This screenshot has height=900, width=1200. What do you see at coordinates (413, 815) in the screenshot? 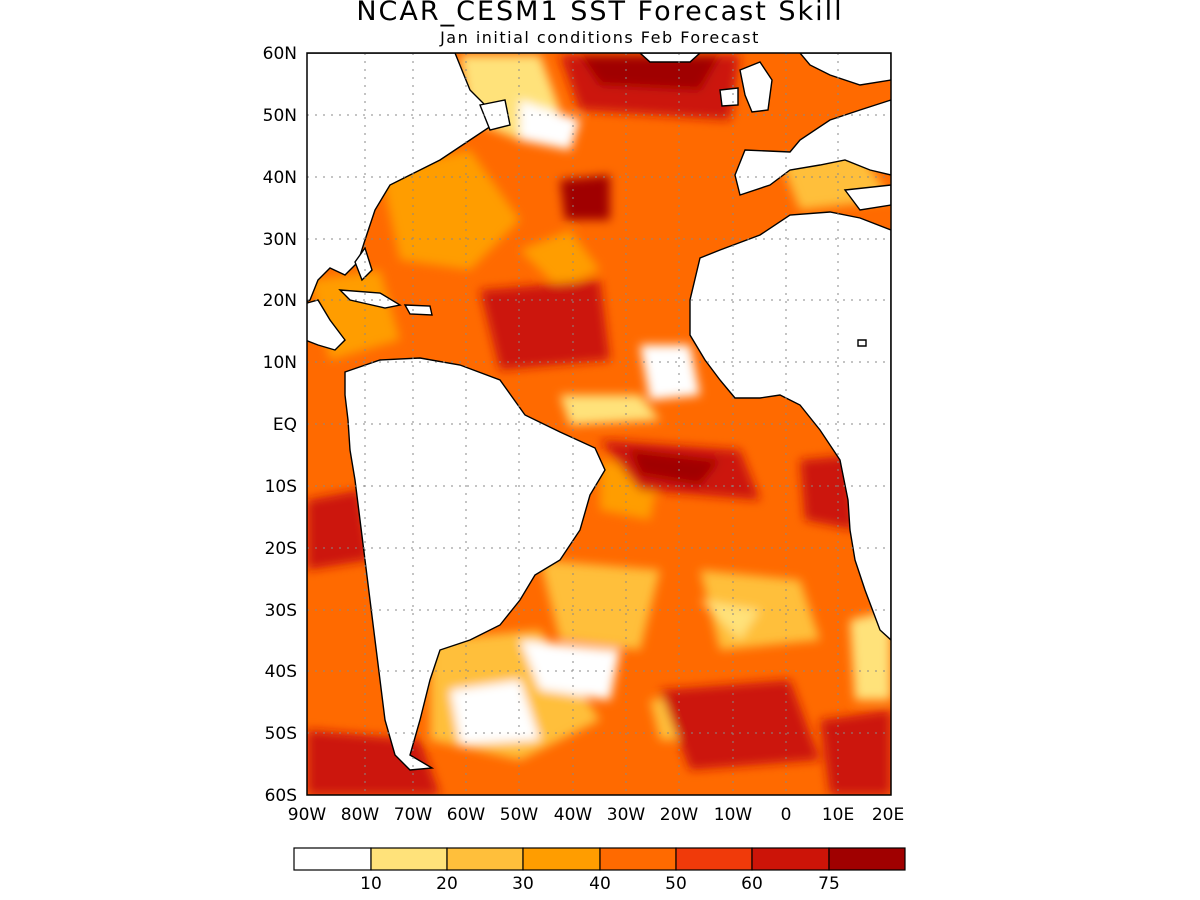
I see `lon-label: 70W` at bounding box center [413, 815].